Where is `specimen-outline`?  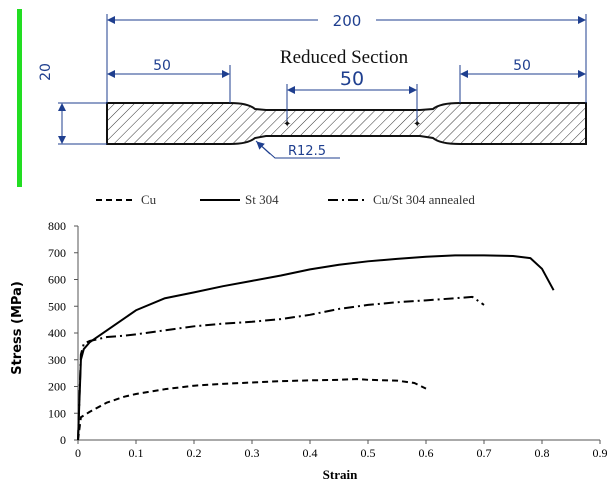
specimen-outline is located at coordinates (346, 123).